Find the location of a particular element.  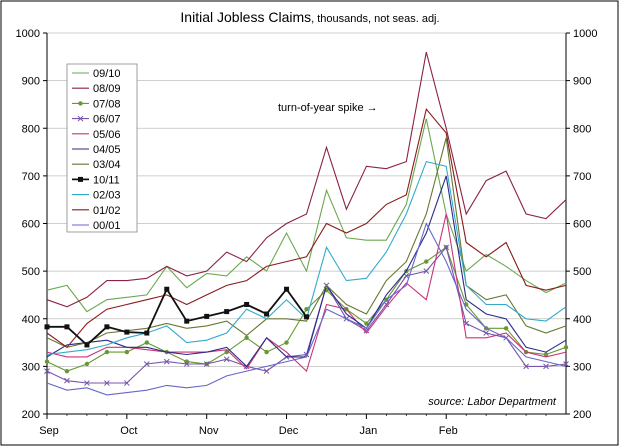

legend-item-08-09: 08/09 is located at coordinates (96, 89).